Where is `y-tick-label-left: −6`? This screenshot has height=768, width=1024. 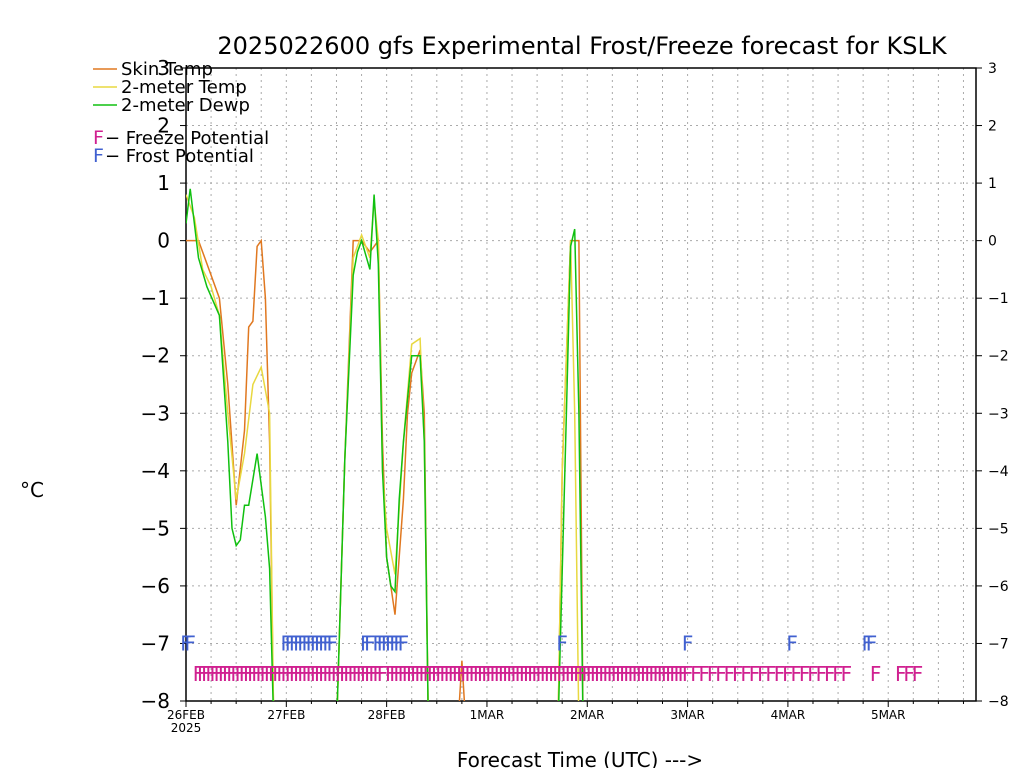
y-tick-label-left: −6 is located at coordinates (155, 586).